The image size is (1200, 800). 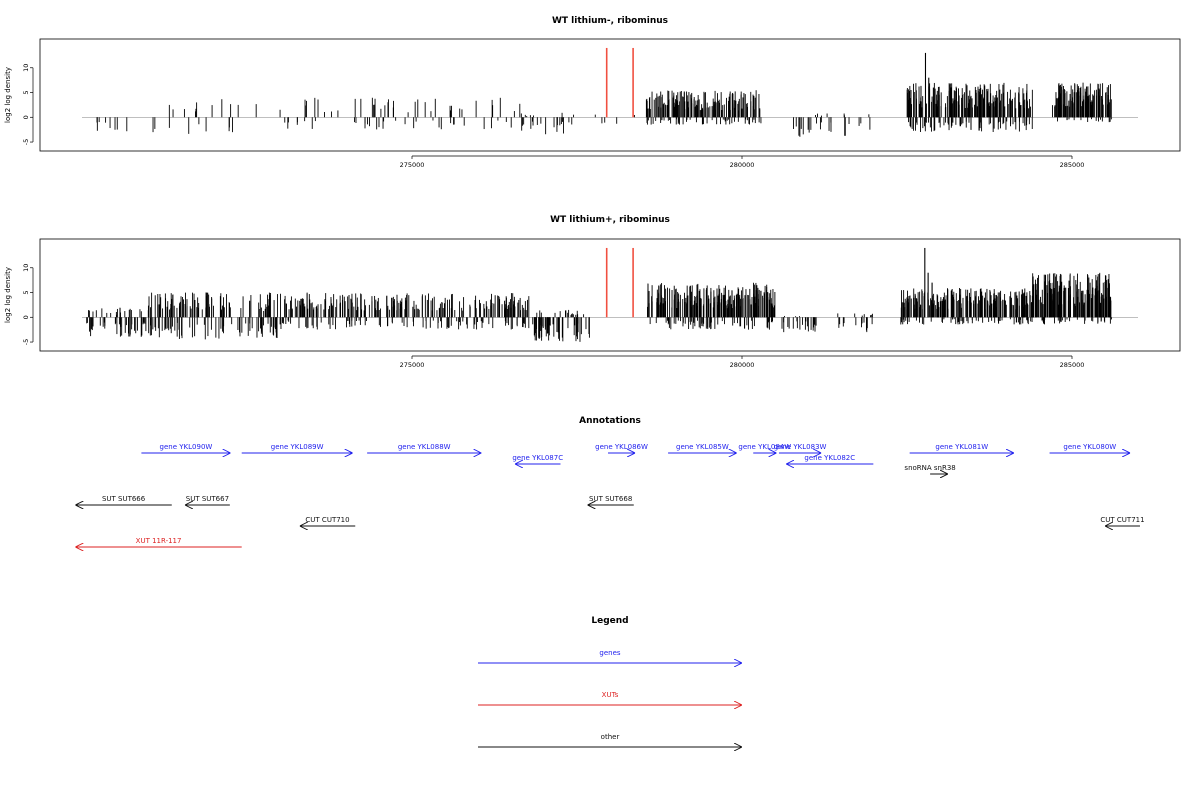 What do you see at coordinates (297, 447) in the screenshot?
I see `feature-label: gene YKL089W` at bounding box center [297, 447].